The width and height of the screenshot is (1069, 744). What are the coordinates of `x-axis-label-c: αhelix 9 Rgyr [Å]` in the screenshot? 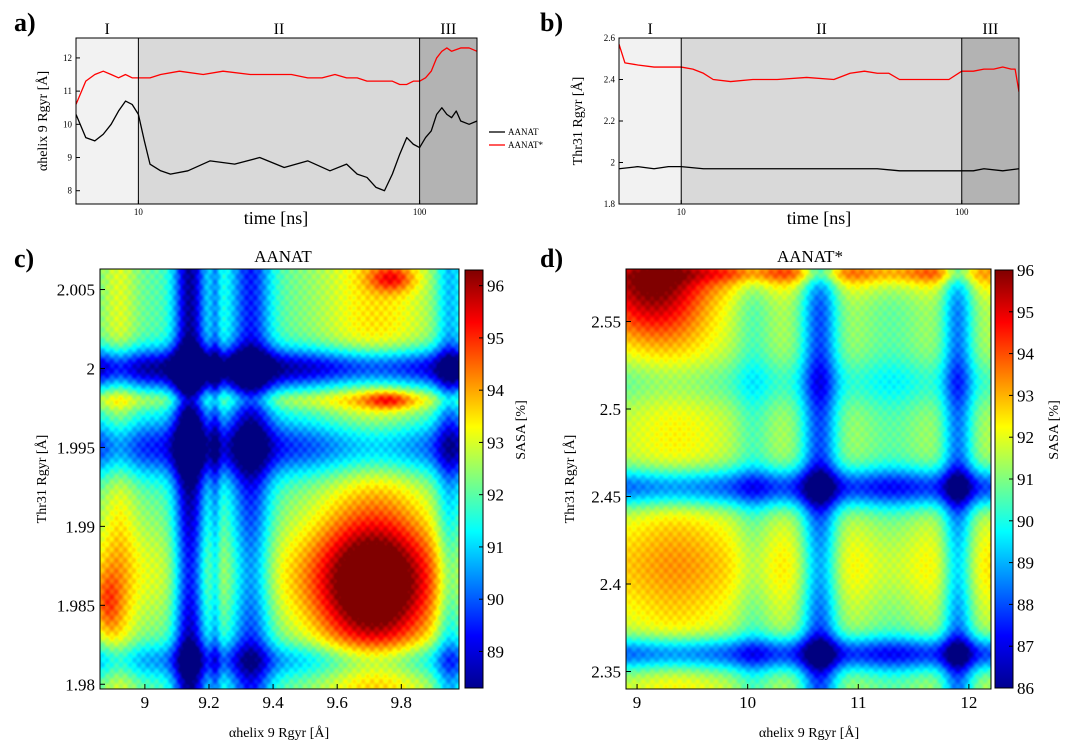 It's located at (279, 733).